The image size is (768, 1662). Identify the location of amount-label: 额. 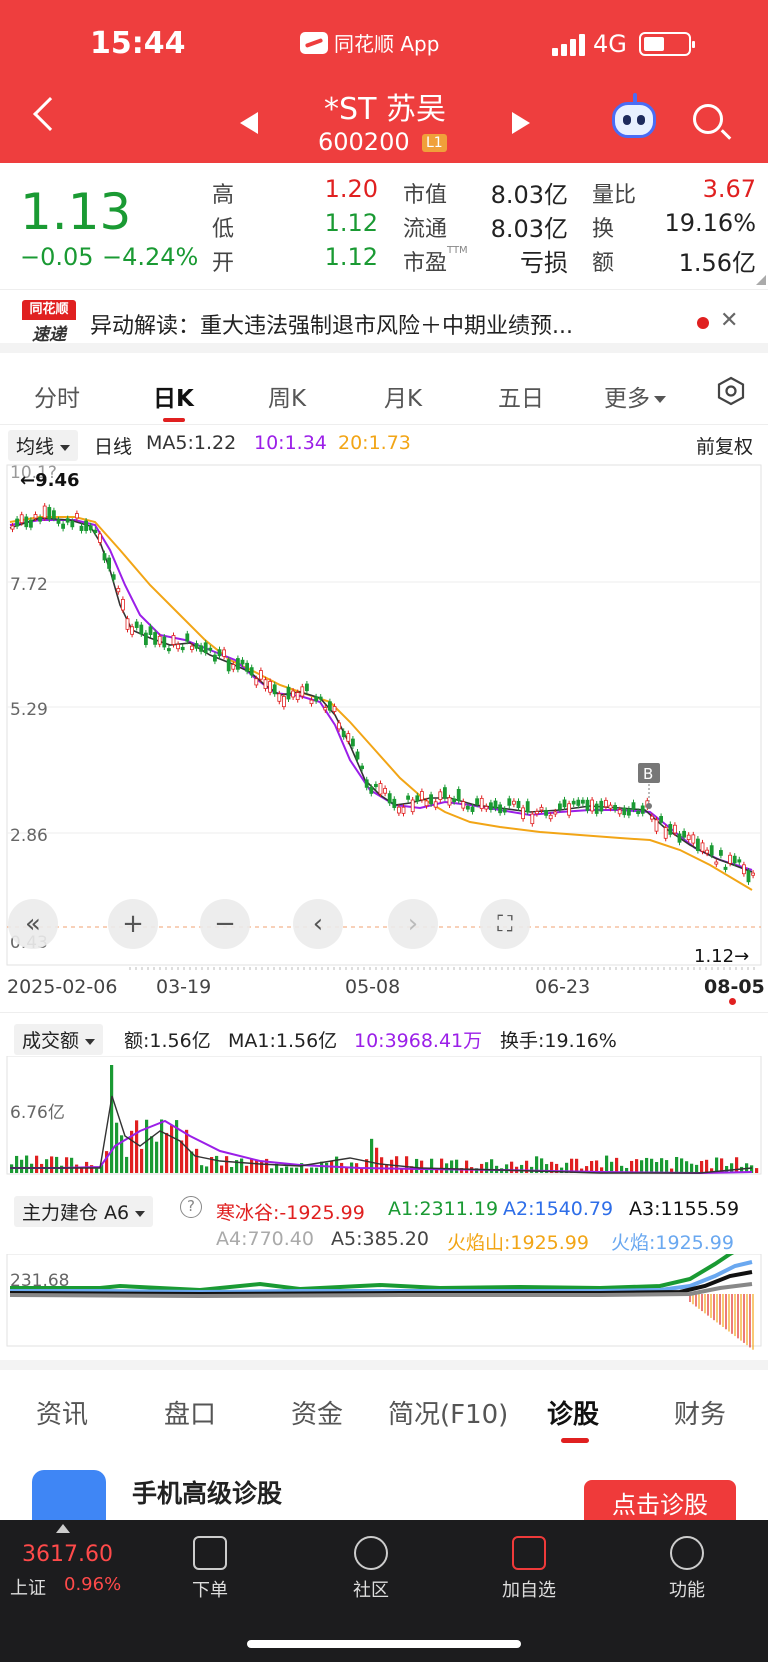
(603, 263).